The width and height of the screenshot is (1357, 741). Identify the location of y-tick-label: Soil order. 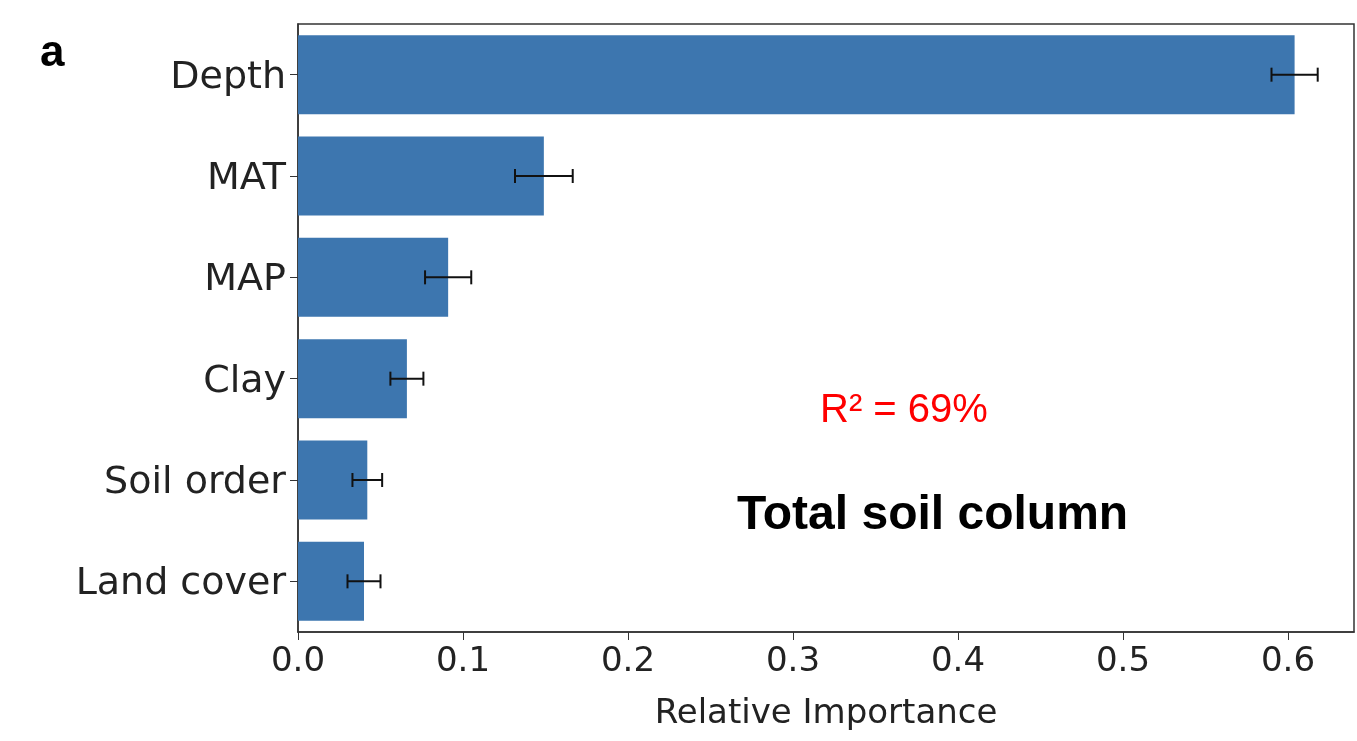
(195, 480).